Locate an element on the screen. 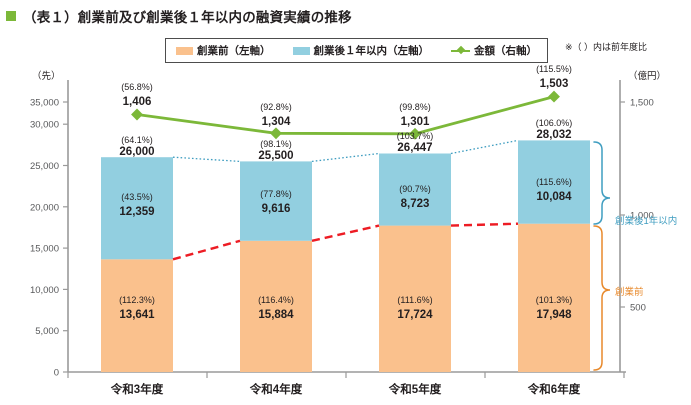 The height and width of the screenshot is (405, 691). right-axis-ticks: 500 1,000 1,500 is located at coordinates (637, 206).